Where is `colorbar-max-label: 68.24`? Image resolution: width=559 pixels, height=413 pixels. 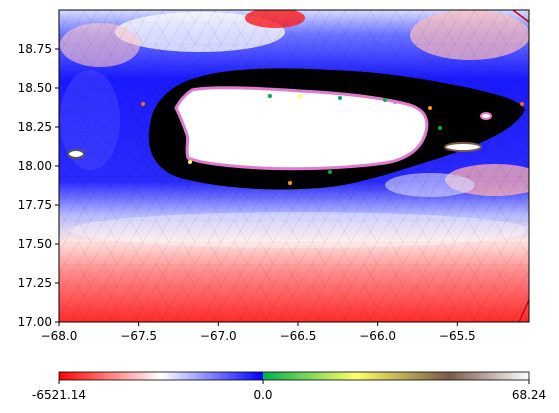 colorbar-max-label: 68.24 is located at coordinates (529, 395).